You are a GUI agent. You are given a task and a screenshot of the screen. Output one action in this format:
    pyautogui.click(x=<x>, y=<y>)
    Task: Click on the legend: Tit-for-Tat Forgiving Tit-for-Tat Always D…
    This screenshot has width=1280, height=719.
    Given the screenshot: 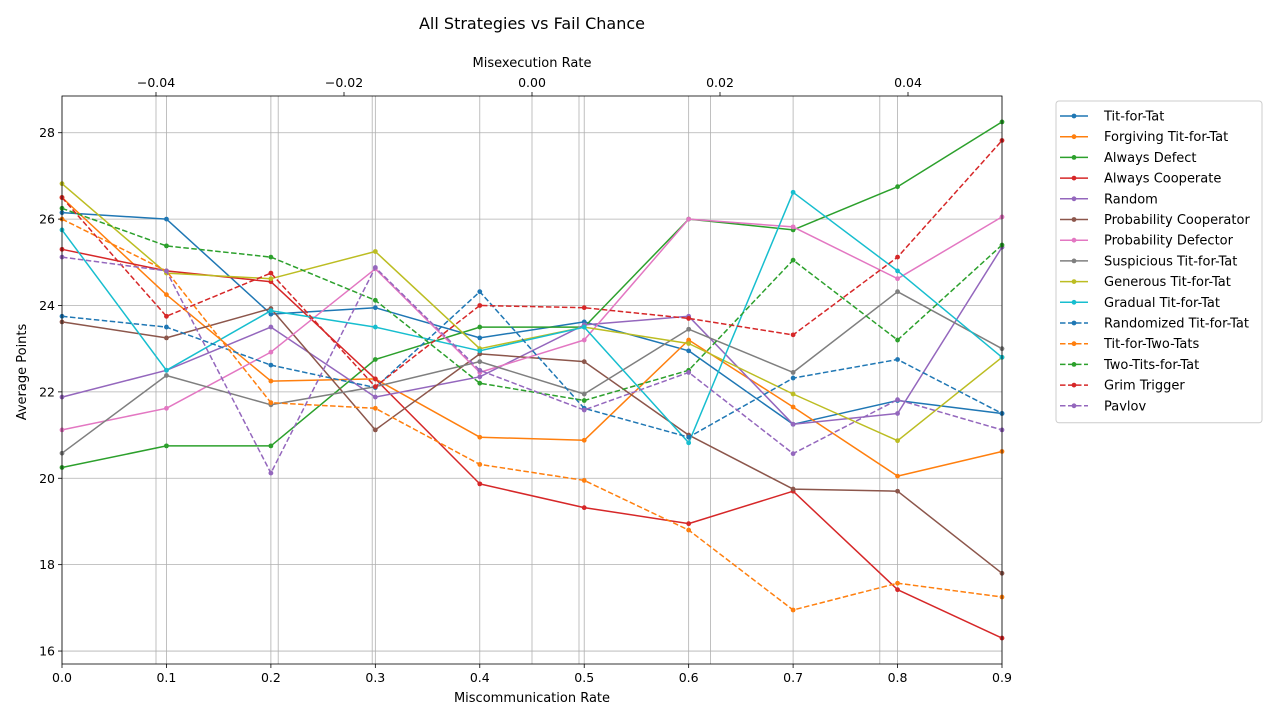 What is the action you would take?
    pyautogui.click(x=1159, y=262)
    